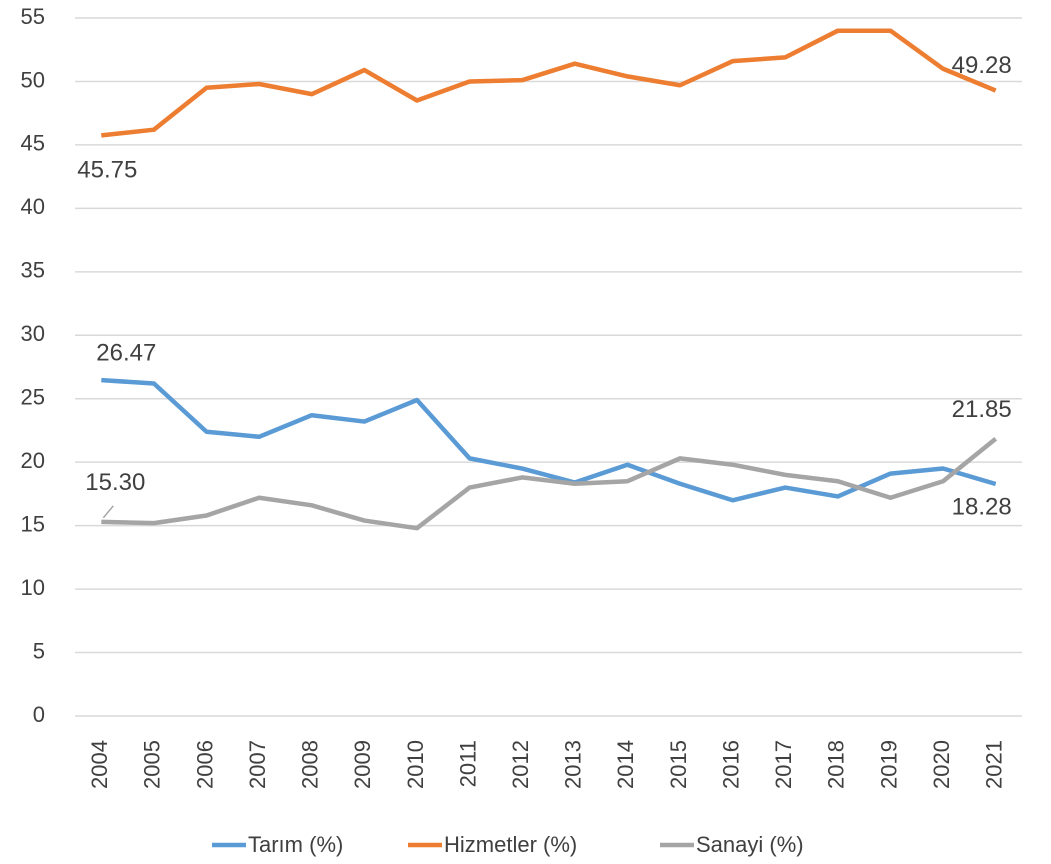 The image size is (1051, 864). I want to click on data-label: 21.85, so click(982, 409).